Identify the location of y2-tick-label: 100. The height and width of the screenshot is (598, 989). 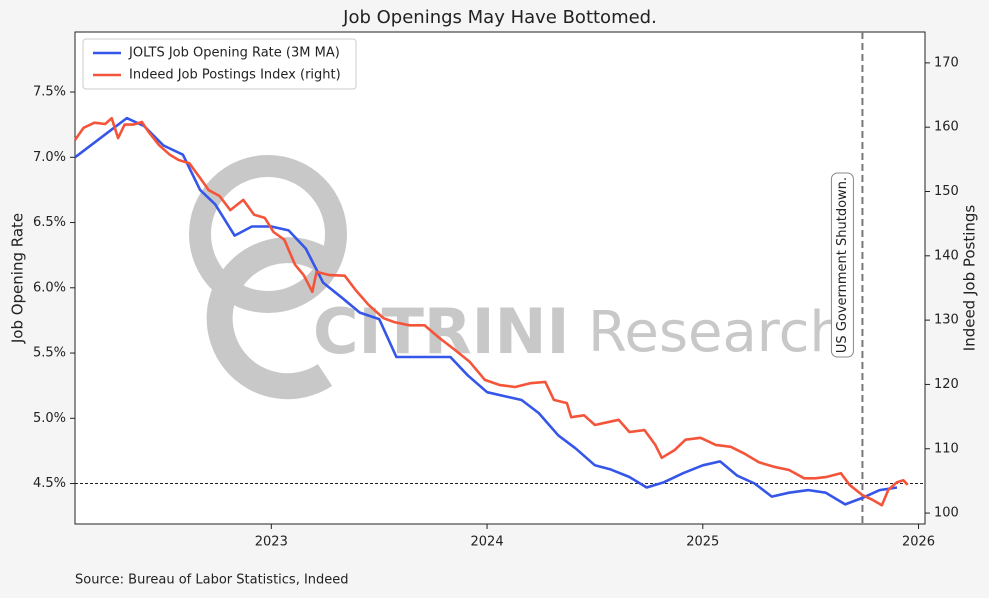
(946, 513).